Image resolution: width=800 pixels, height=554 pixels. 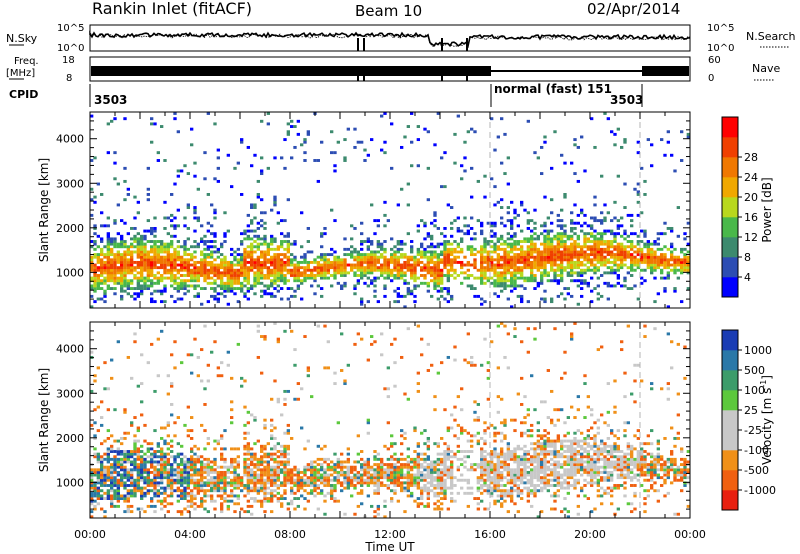 I want to click on nsearch-line, so click(x=390, y=40).